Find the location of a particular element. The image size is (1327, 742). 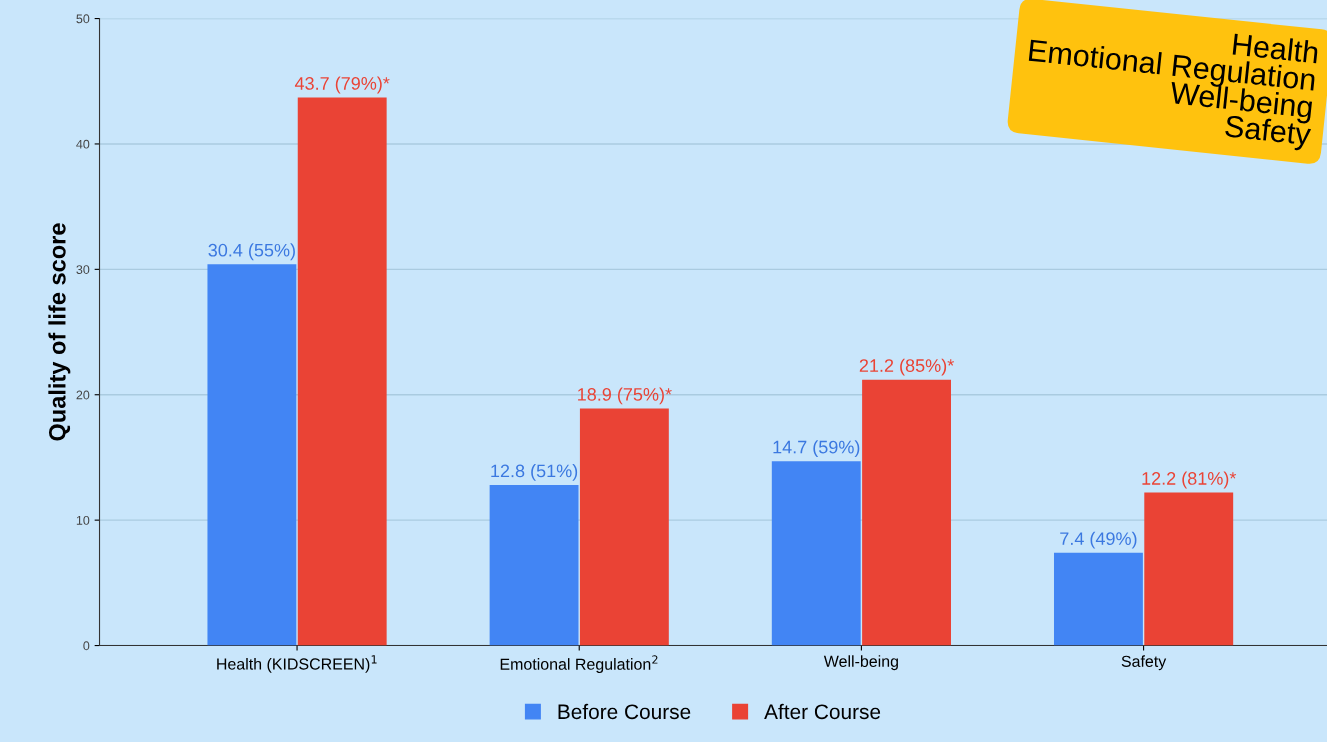

data-label: 21.2 (85%)* is located at coordinates (906, 367).